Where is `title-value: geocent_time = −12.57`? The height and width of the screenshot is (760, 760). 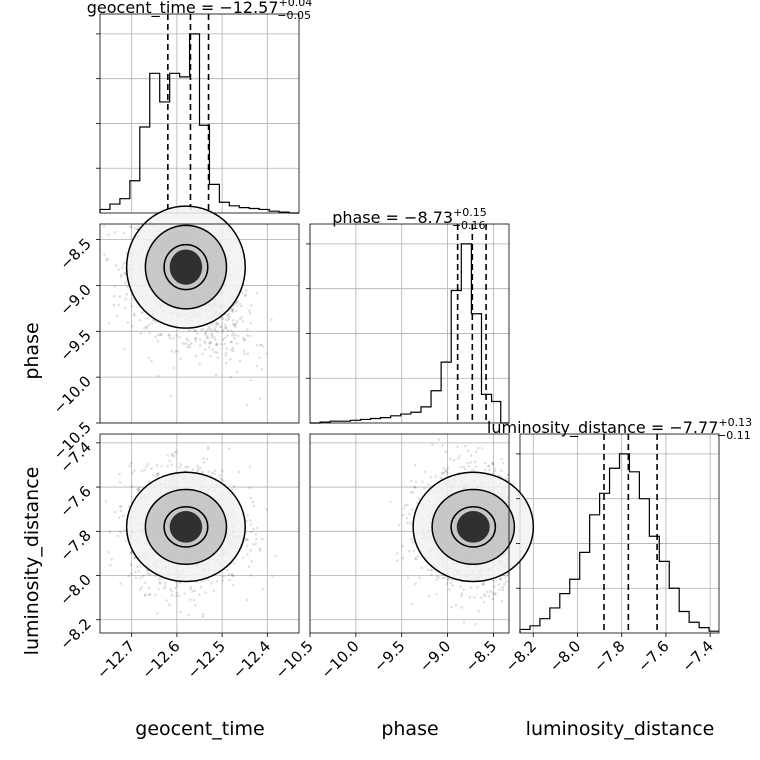 title-value: geocent_time = −12.57 is located at coordinates (183, 9).